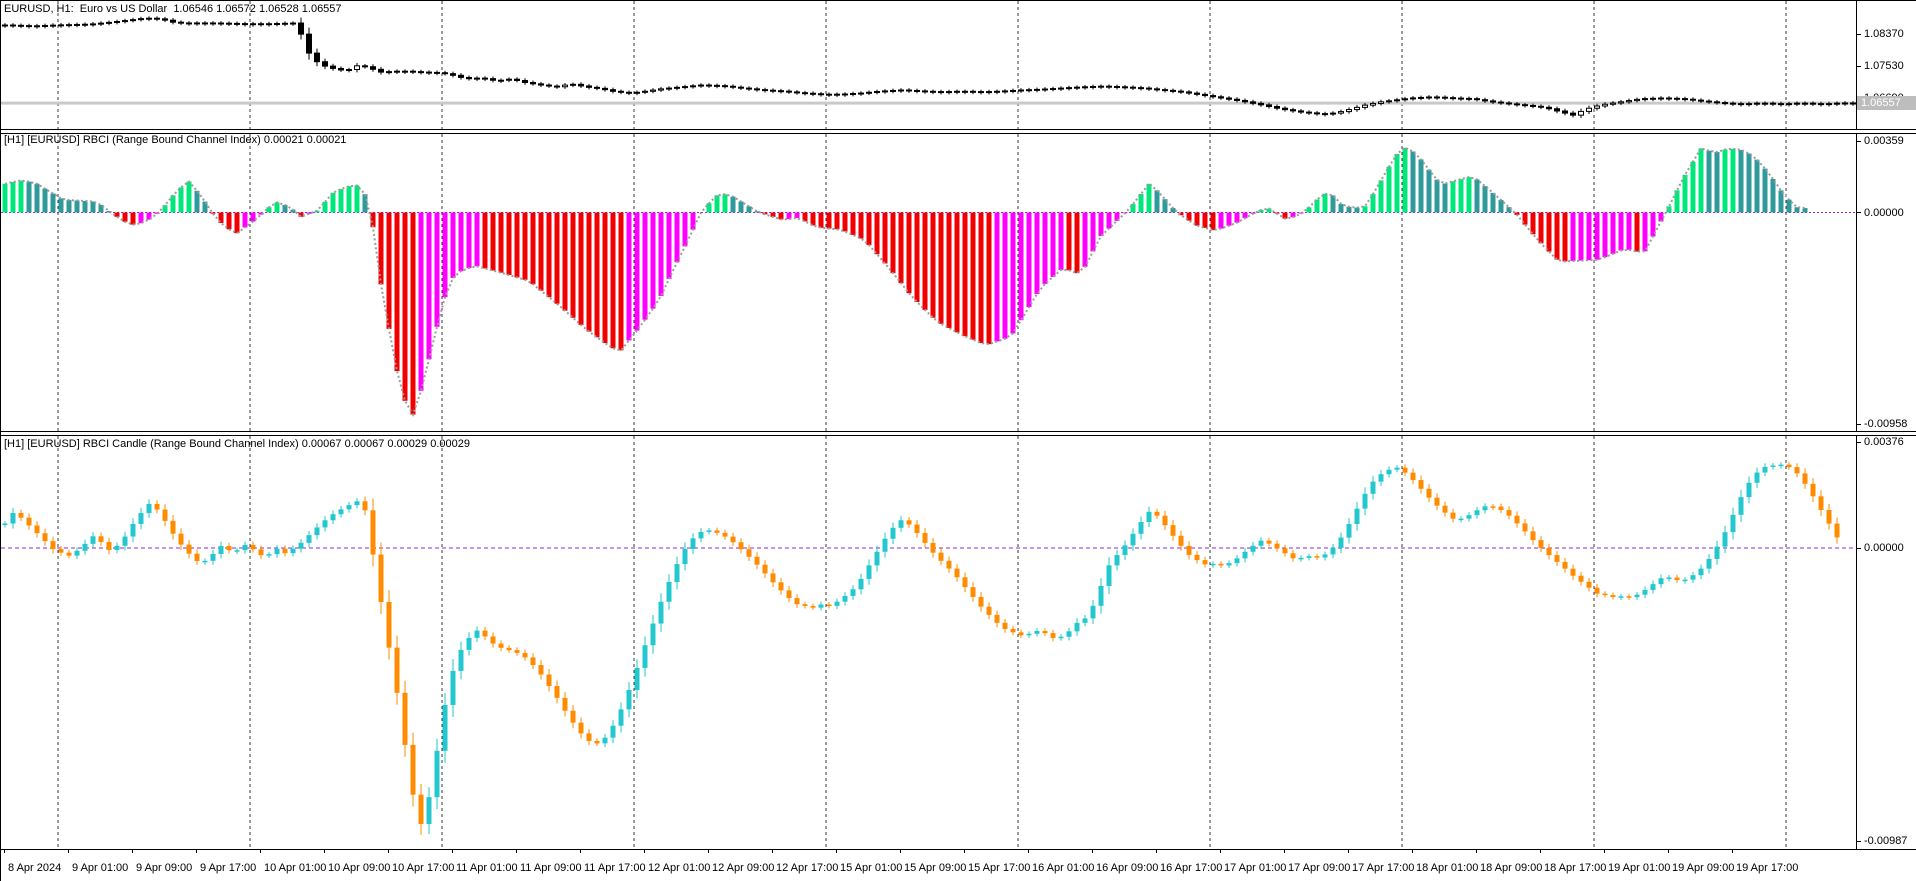  Describe the element at coordinates (1511, 868) in the screenshot. I see `time-label: 18 Apr 09:00` at that location.